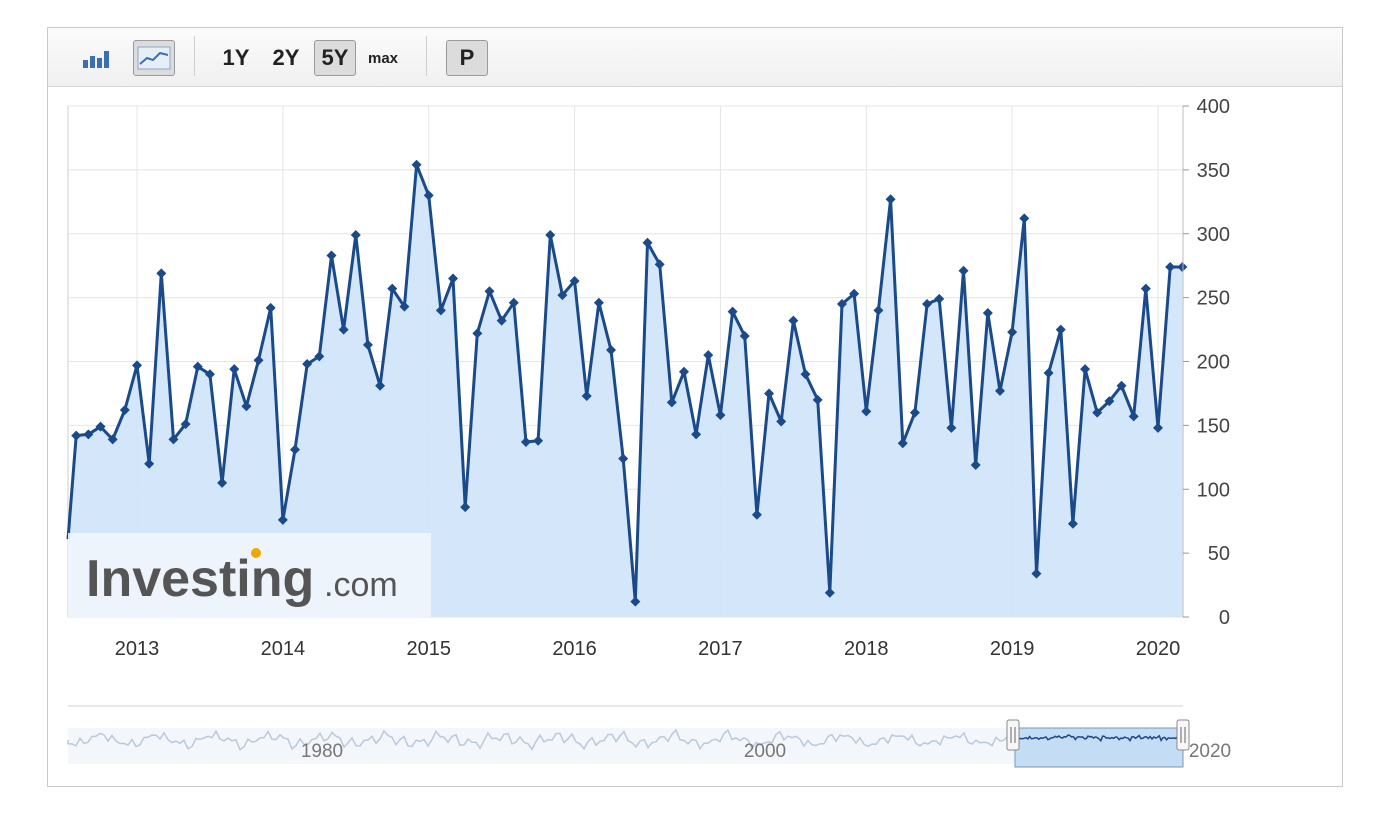 The height and width of the screenshot is (826, 1378). Describe the element at coordinates (286, 57) in the screenshot. I see `range-2y-button: 2Y` at that location.